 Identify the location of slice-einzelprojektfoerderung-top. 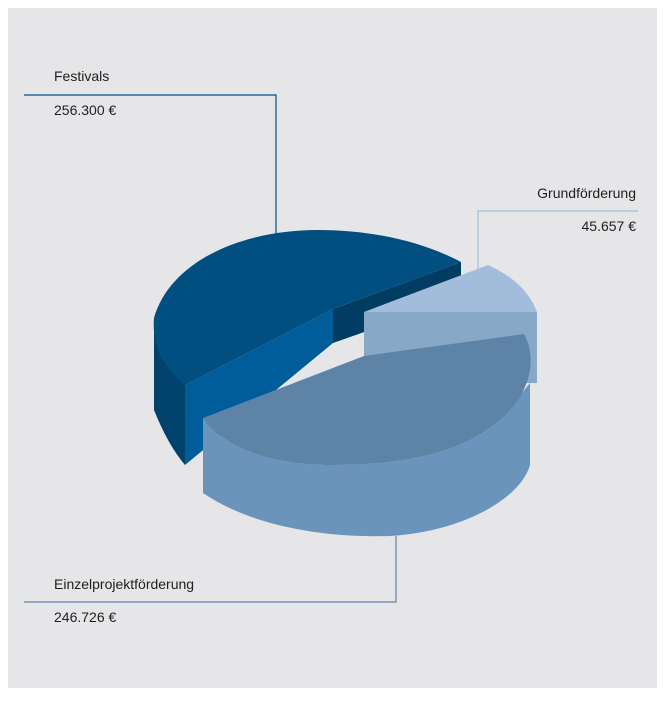
(367, 399).